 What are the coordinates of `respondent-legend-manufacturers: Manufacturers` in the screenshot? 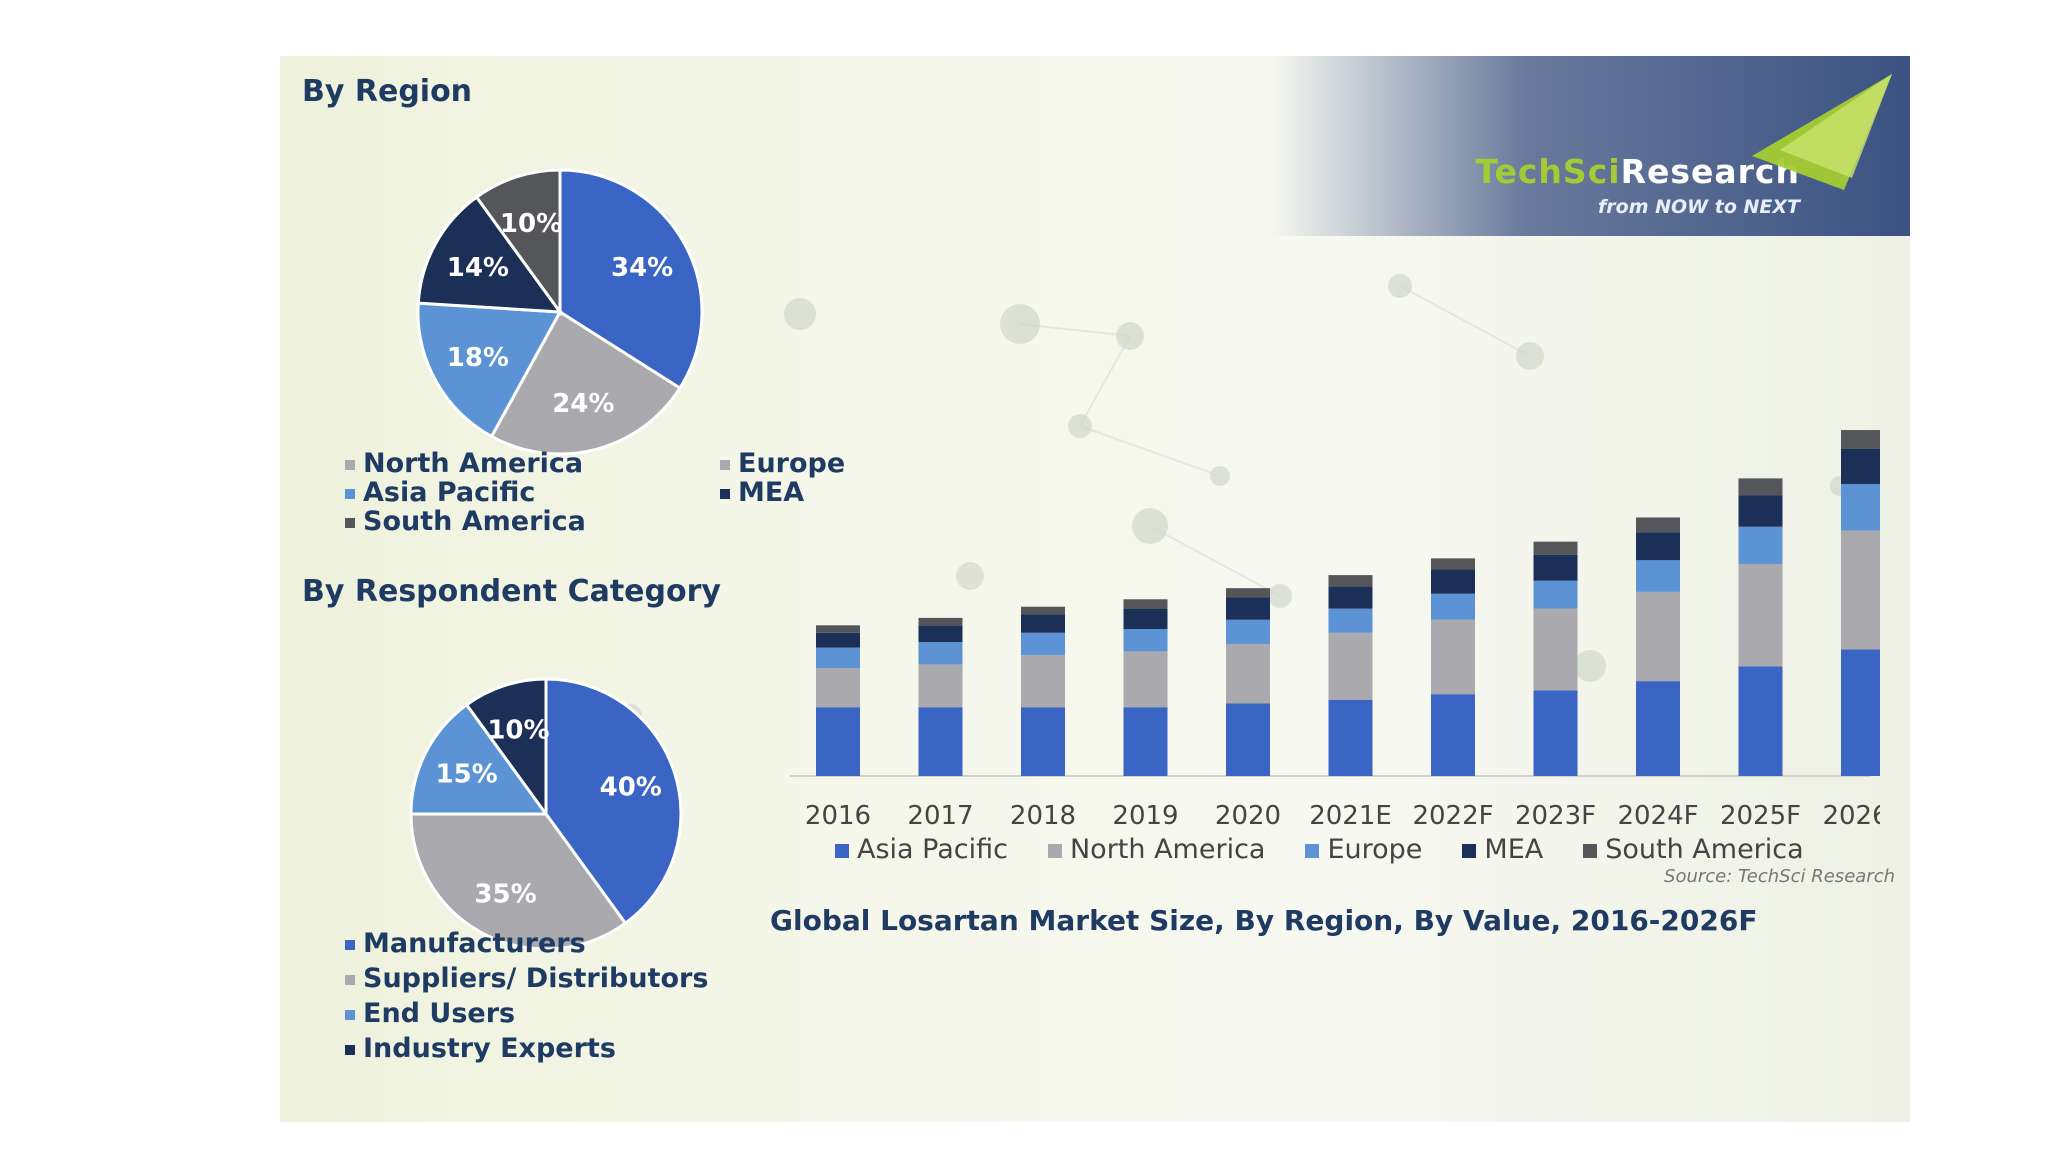 It's located at (465, 943).